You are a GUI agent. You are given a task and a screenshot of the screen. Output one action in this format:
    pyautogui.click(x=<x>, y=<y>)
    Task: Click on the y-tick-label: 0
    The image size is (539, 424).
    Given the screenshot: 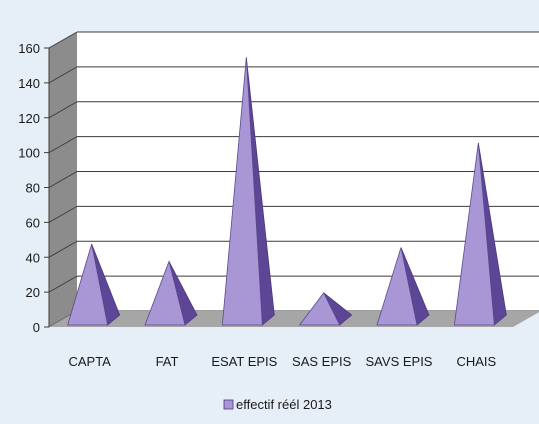 What is the action you would take?
    pyautogui.click(x=36, y=327)
    